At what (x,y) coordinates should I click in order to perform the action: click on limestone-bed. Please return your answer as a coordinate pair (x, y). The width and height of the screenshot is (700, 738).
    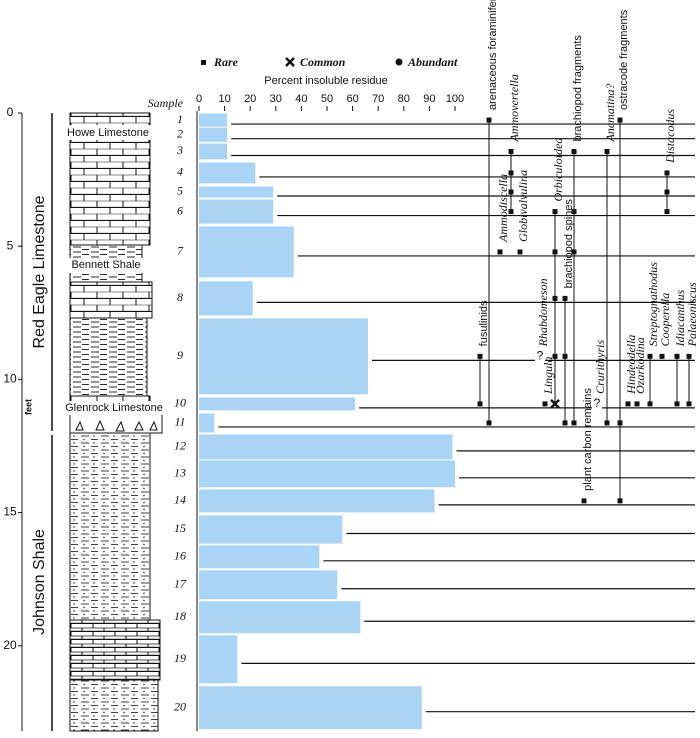
    Looking at the image, I should click on (111, 300).